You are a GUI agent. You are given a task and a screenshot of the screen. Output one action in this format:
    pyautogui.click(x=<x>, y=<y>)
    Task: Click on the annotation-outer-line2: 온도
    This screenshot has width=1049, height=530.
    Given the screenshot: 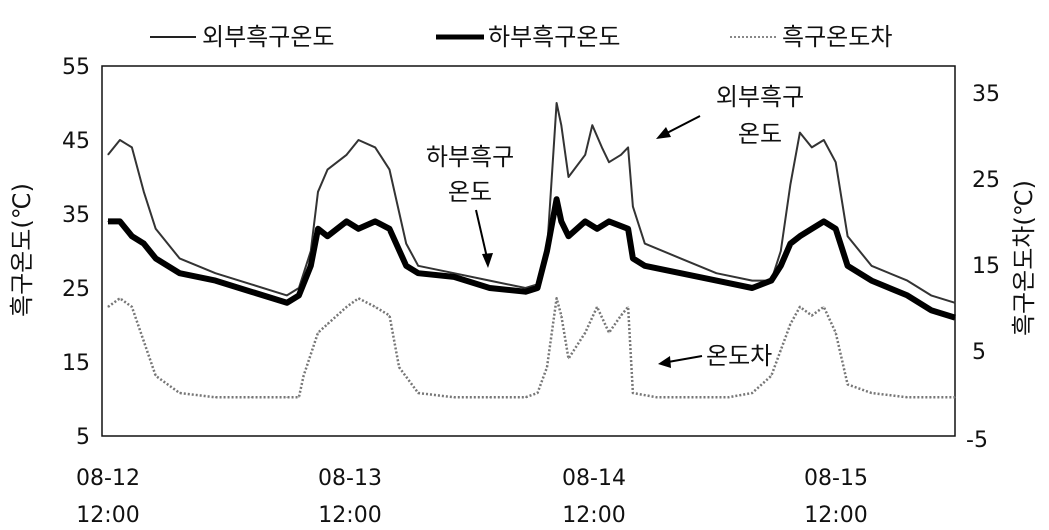 What is the action you would take?
    pyautogui.click(x=760, y=134)
    